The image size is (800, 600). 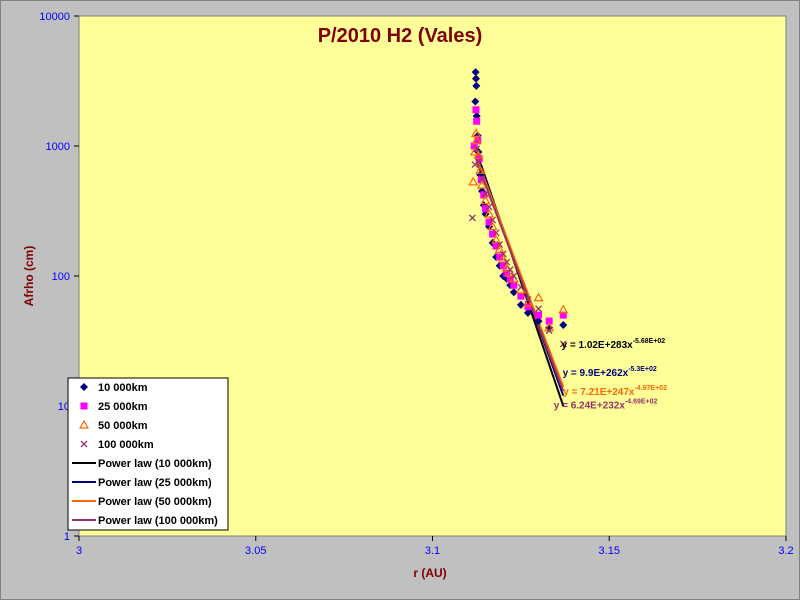 What do you see at coordinates (67, 537) in the screenshot?
I see `y-tick-label: 1` at bounding box center [67, 537].